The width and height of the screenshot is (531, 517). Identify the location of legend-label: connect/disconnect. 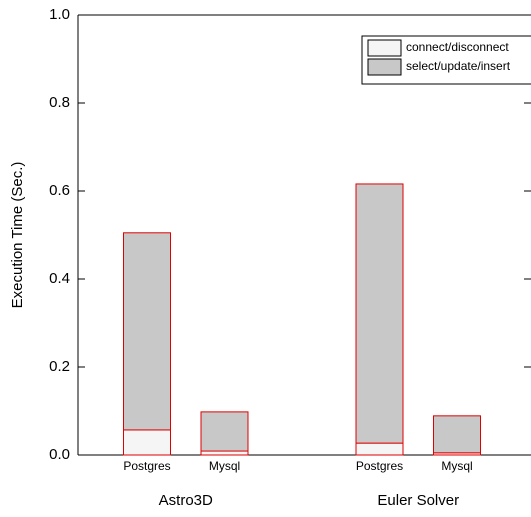
(457, 47).